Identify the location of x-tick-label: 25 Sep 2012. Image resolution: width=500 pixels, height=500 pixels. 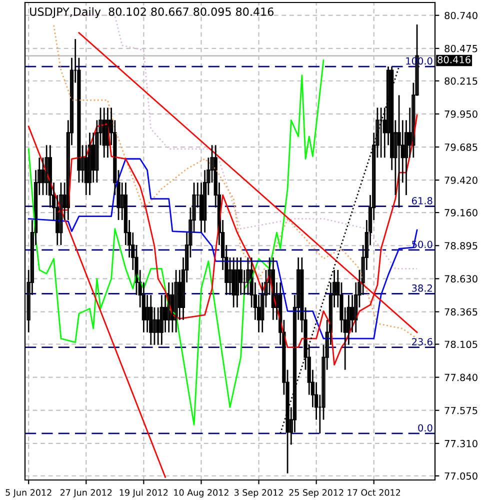
(316, 493).